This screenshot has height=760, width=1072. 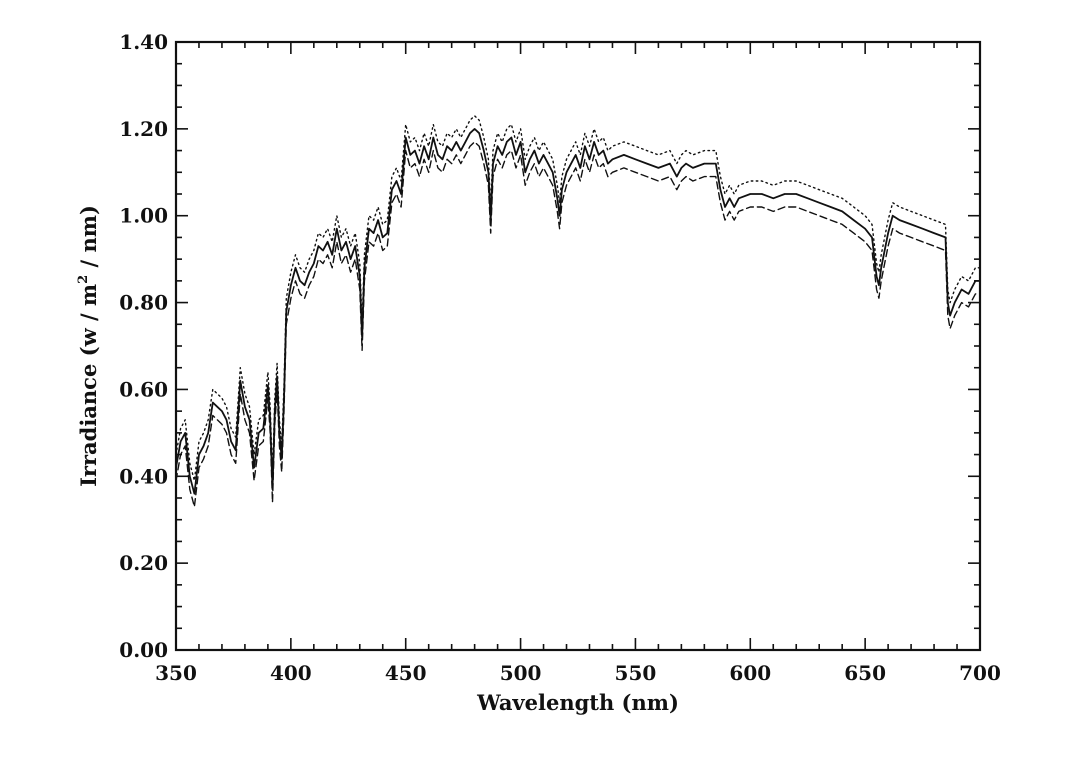 I want to click on y-tick-label: 0.00, so click(x=143, y=650).